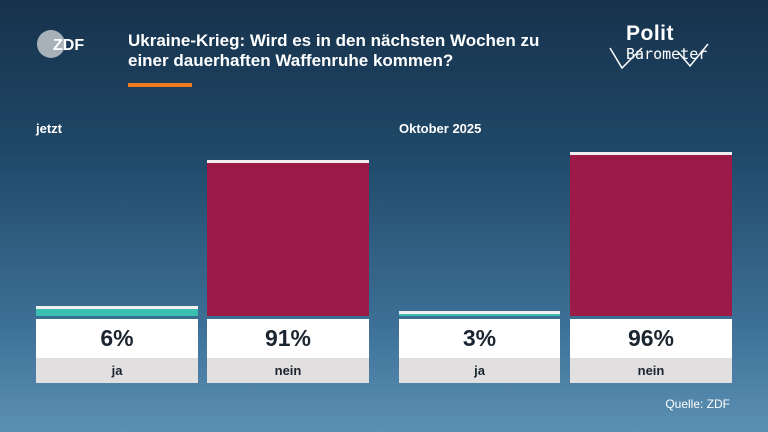  Describe the element at coordinates (479, 313) in the screenshot. I see `bar-oktober-ja` at that location.